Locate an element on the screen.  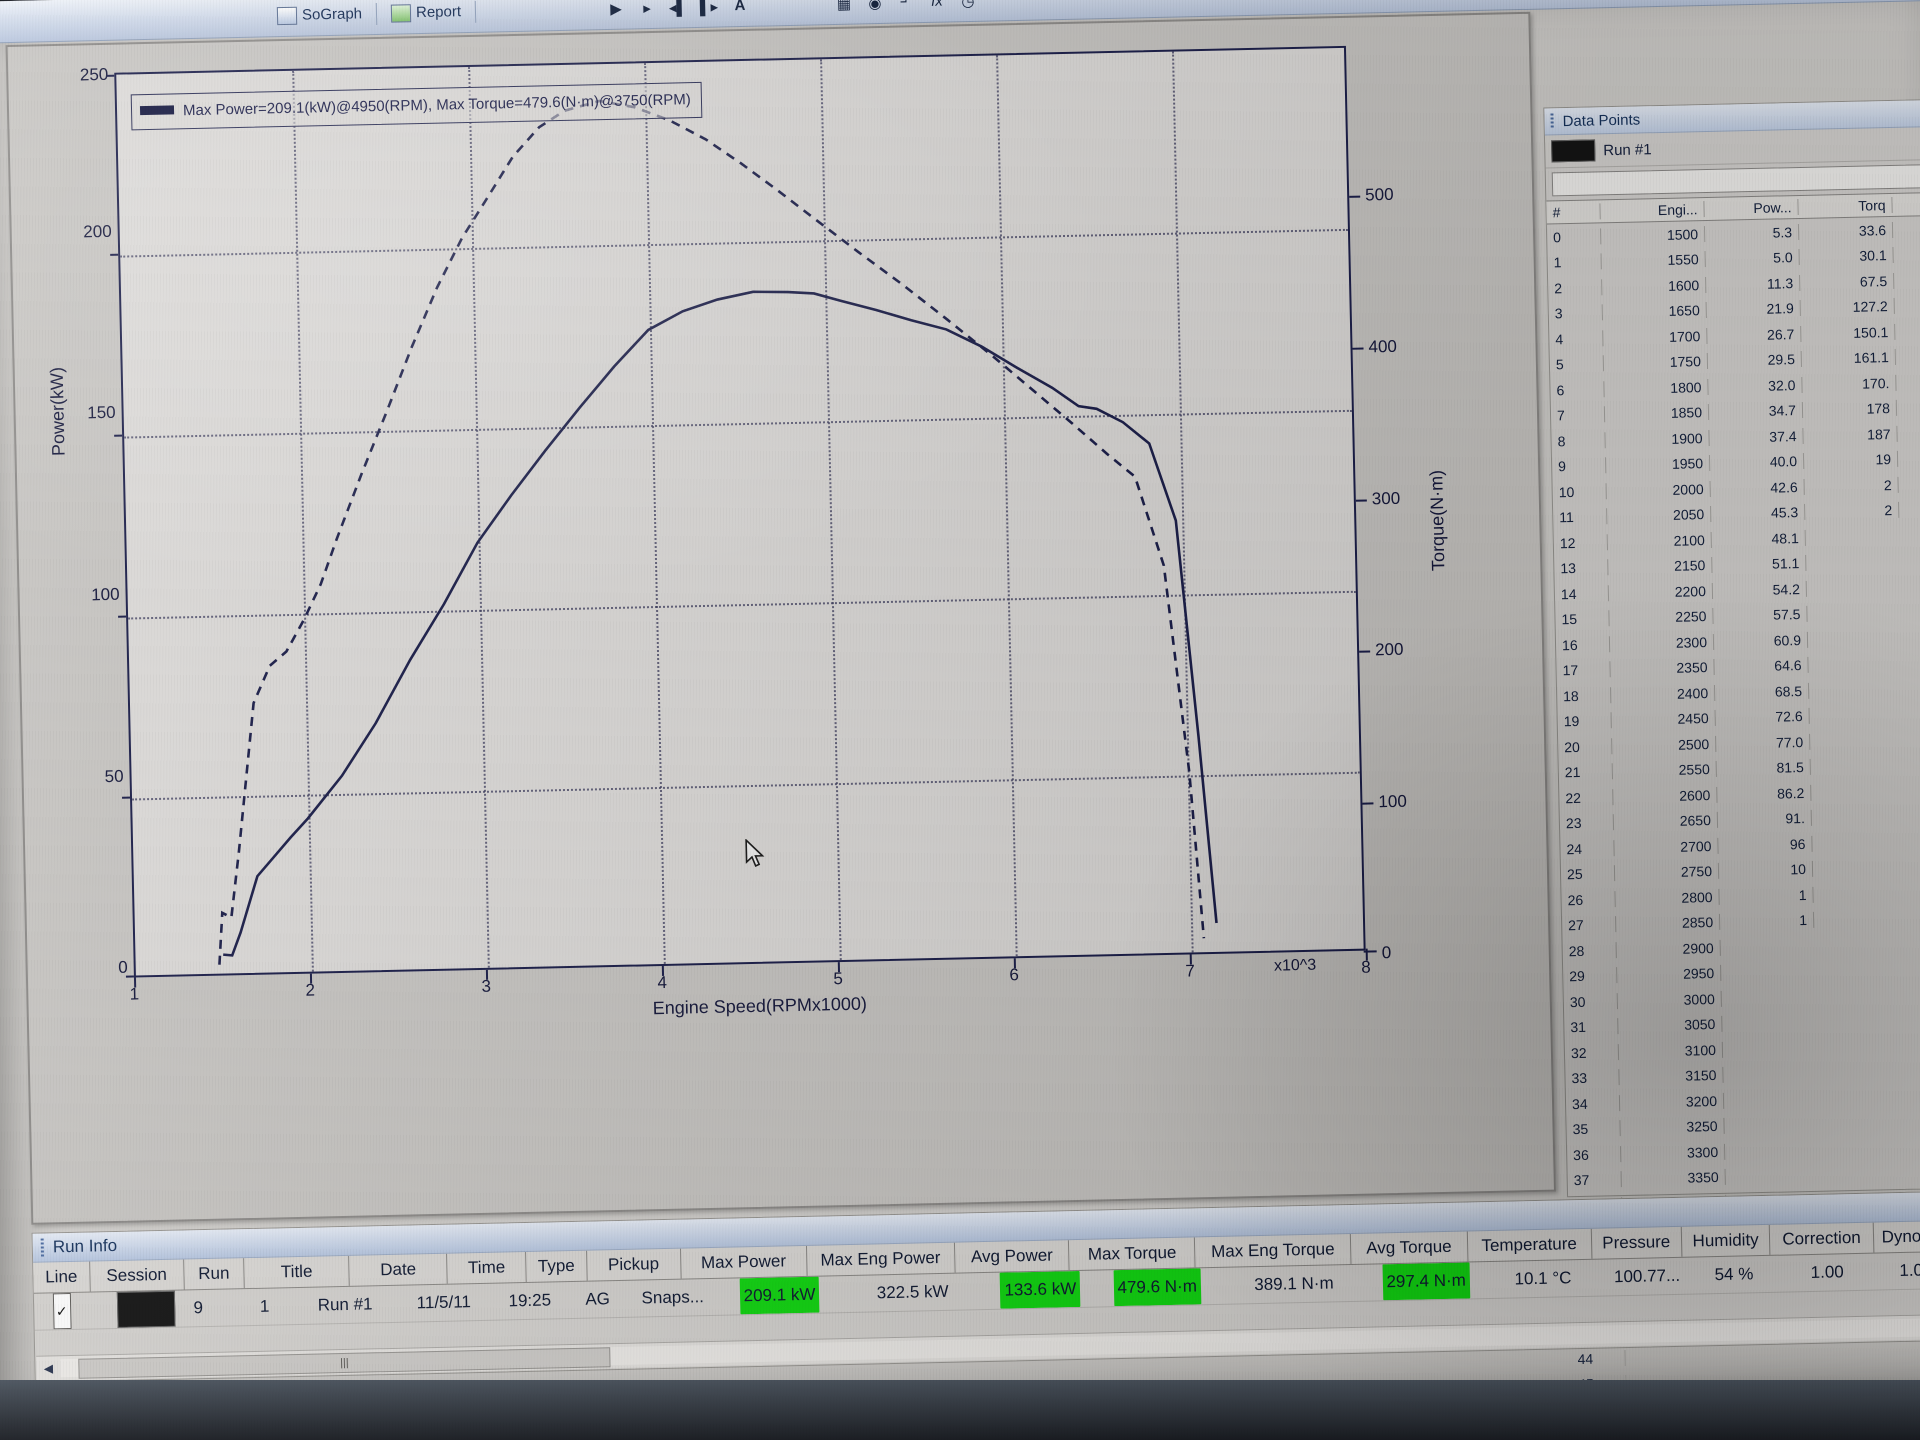
data-point-cell: 2650 is located at coordinates (1666, 821).